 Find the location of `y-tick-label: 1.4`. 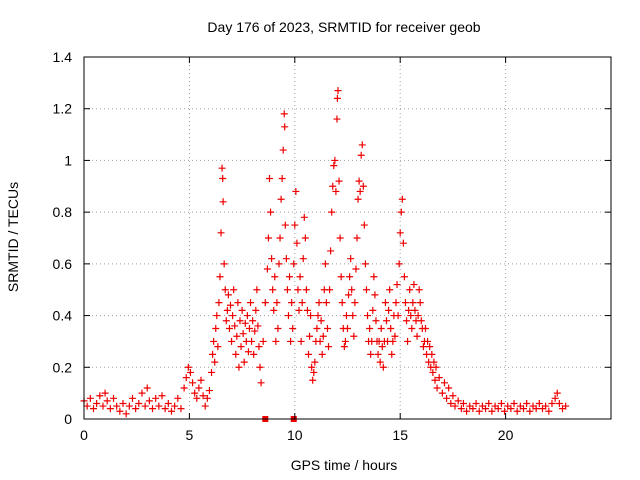

y-tick-label: 1.4 is located at coordinates (63, 57).